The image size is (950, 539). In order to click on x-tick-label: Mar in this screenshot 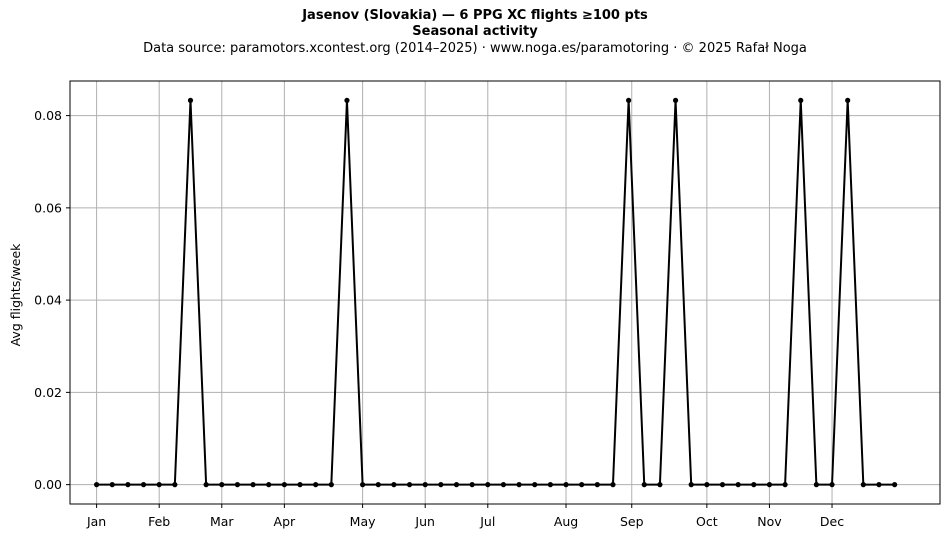, I will do `click(222, 521)`.